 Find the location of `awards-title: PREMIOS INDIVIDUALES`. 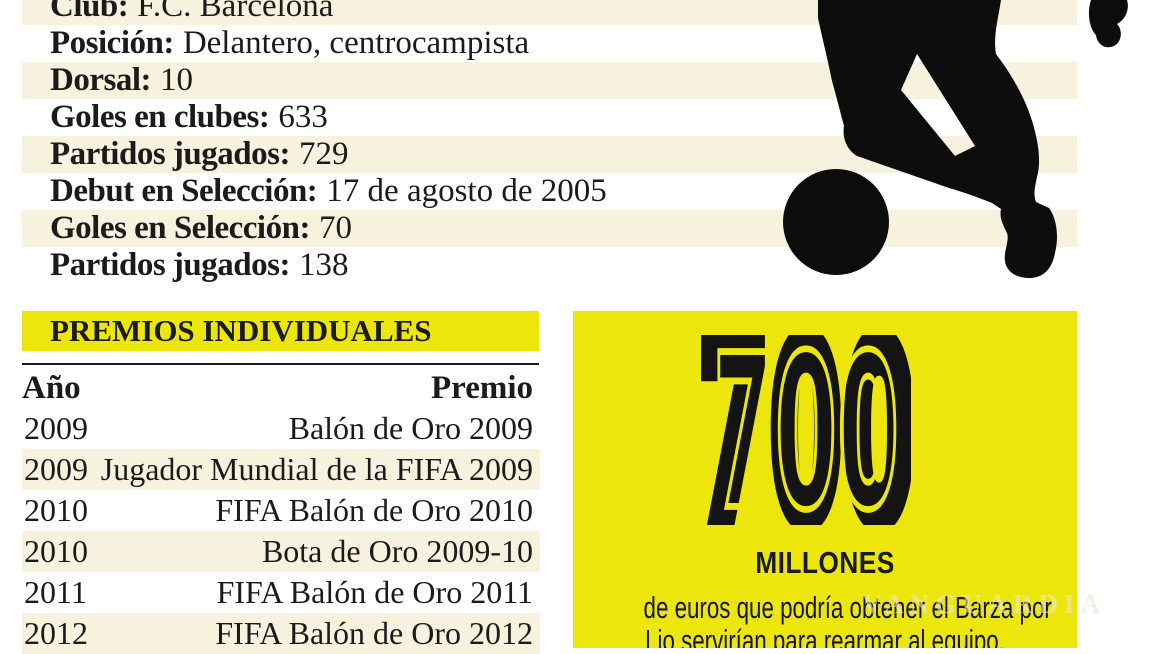

awards-title: PREMIOS INDIVIDUALES is located at coordinates (241, 330).